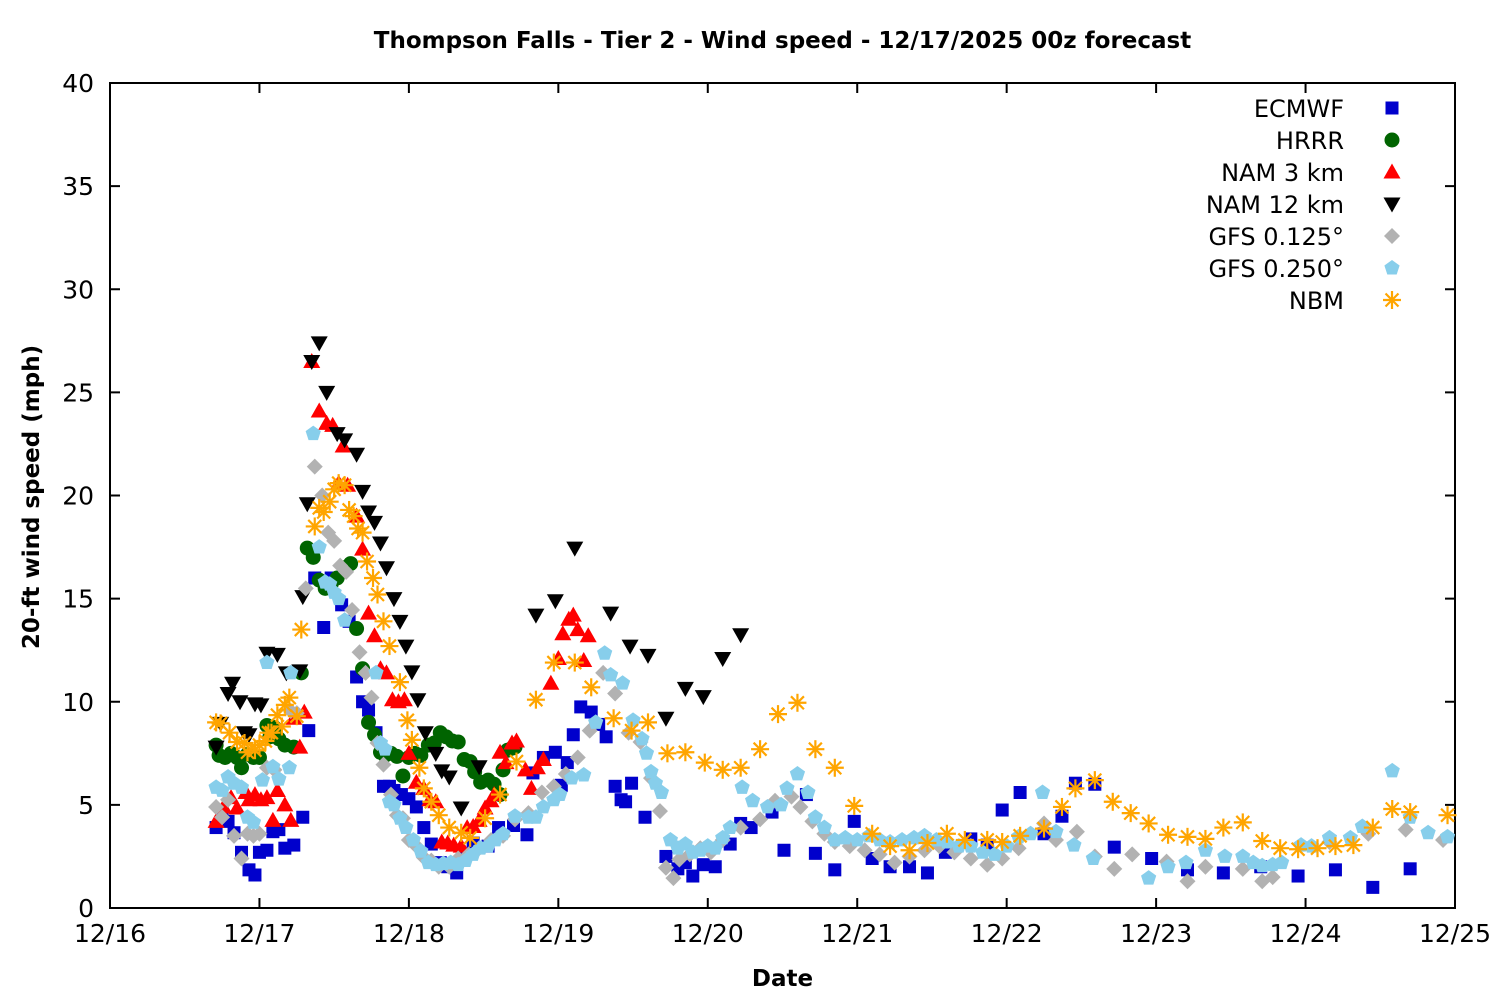 The height and width of the screenshot is (1000, 1500). I want to click on legend-label: ECMWF, so click(1299, 109).